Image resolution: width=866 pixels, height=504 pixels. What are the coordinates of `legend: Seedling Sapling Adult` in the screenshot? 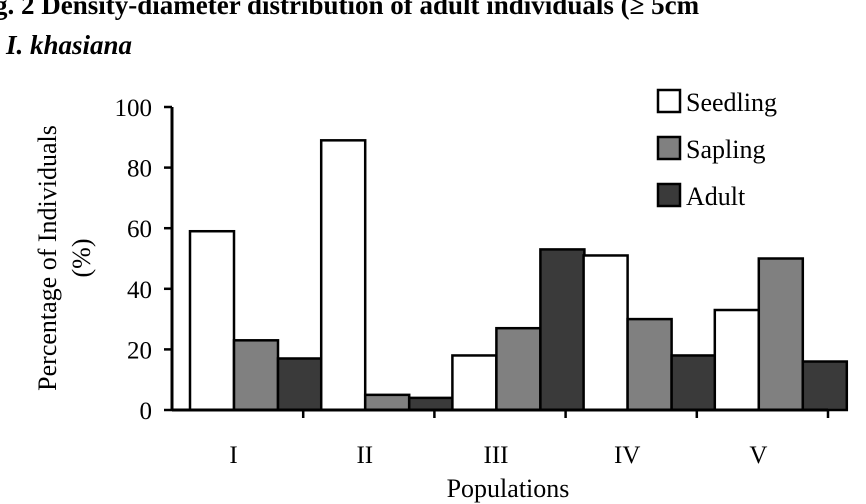 It's located at (716, 149).